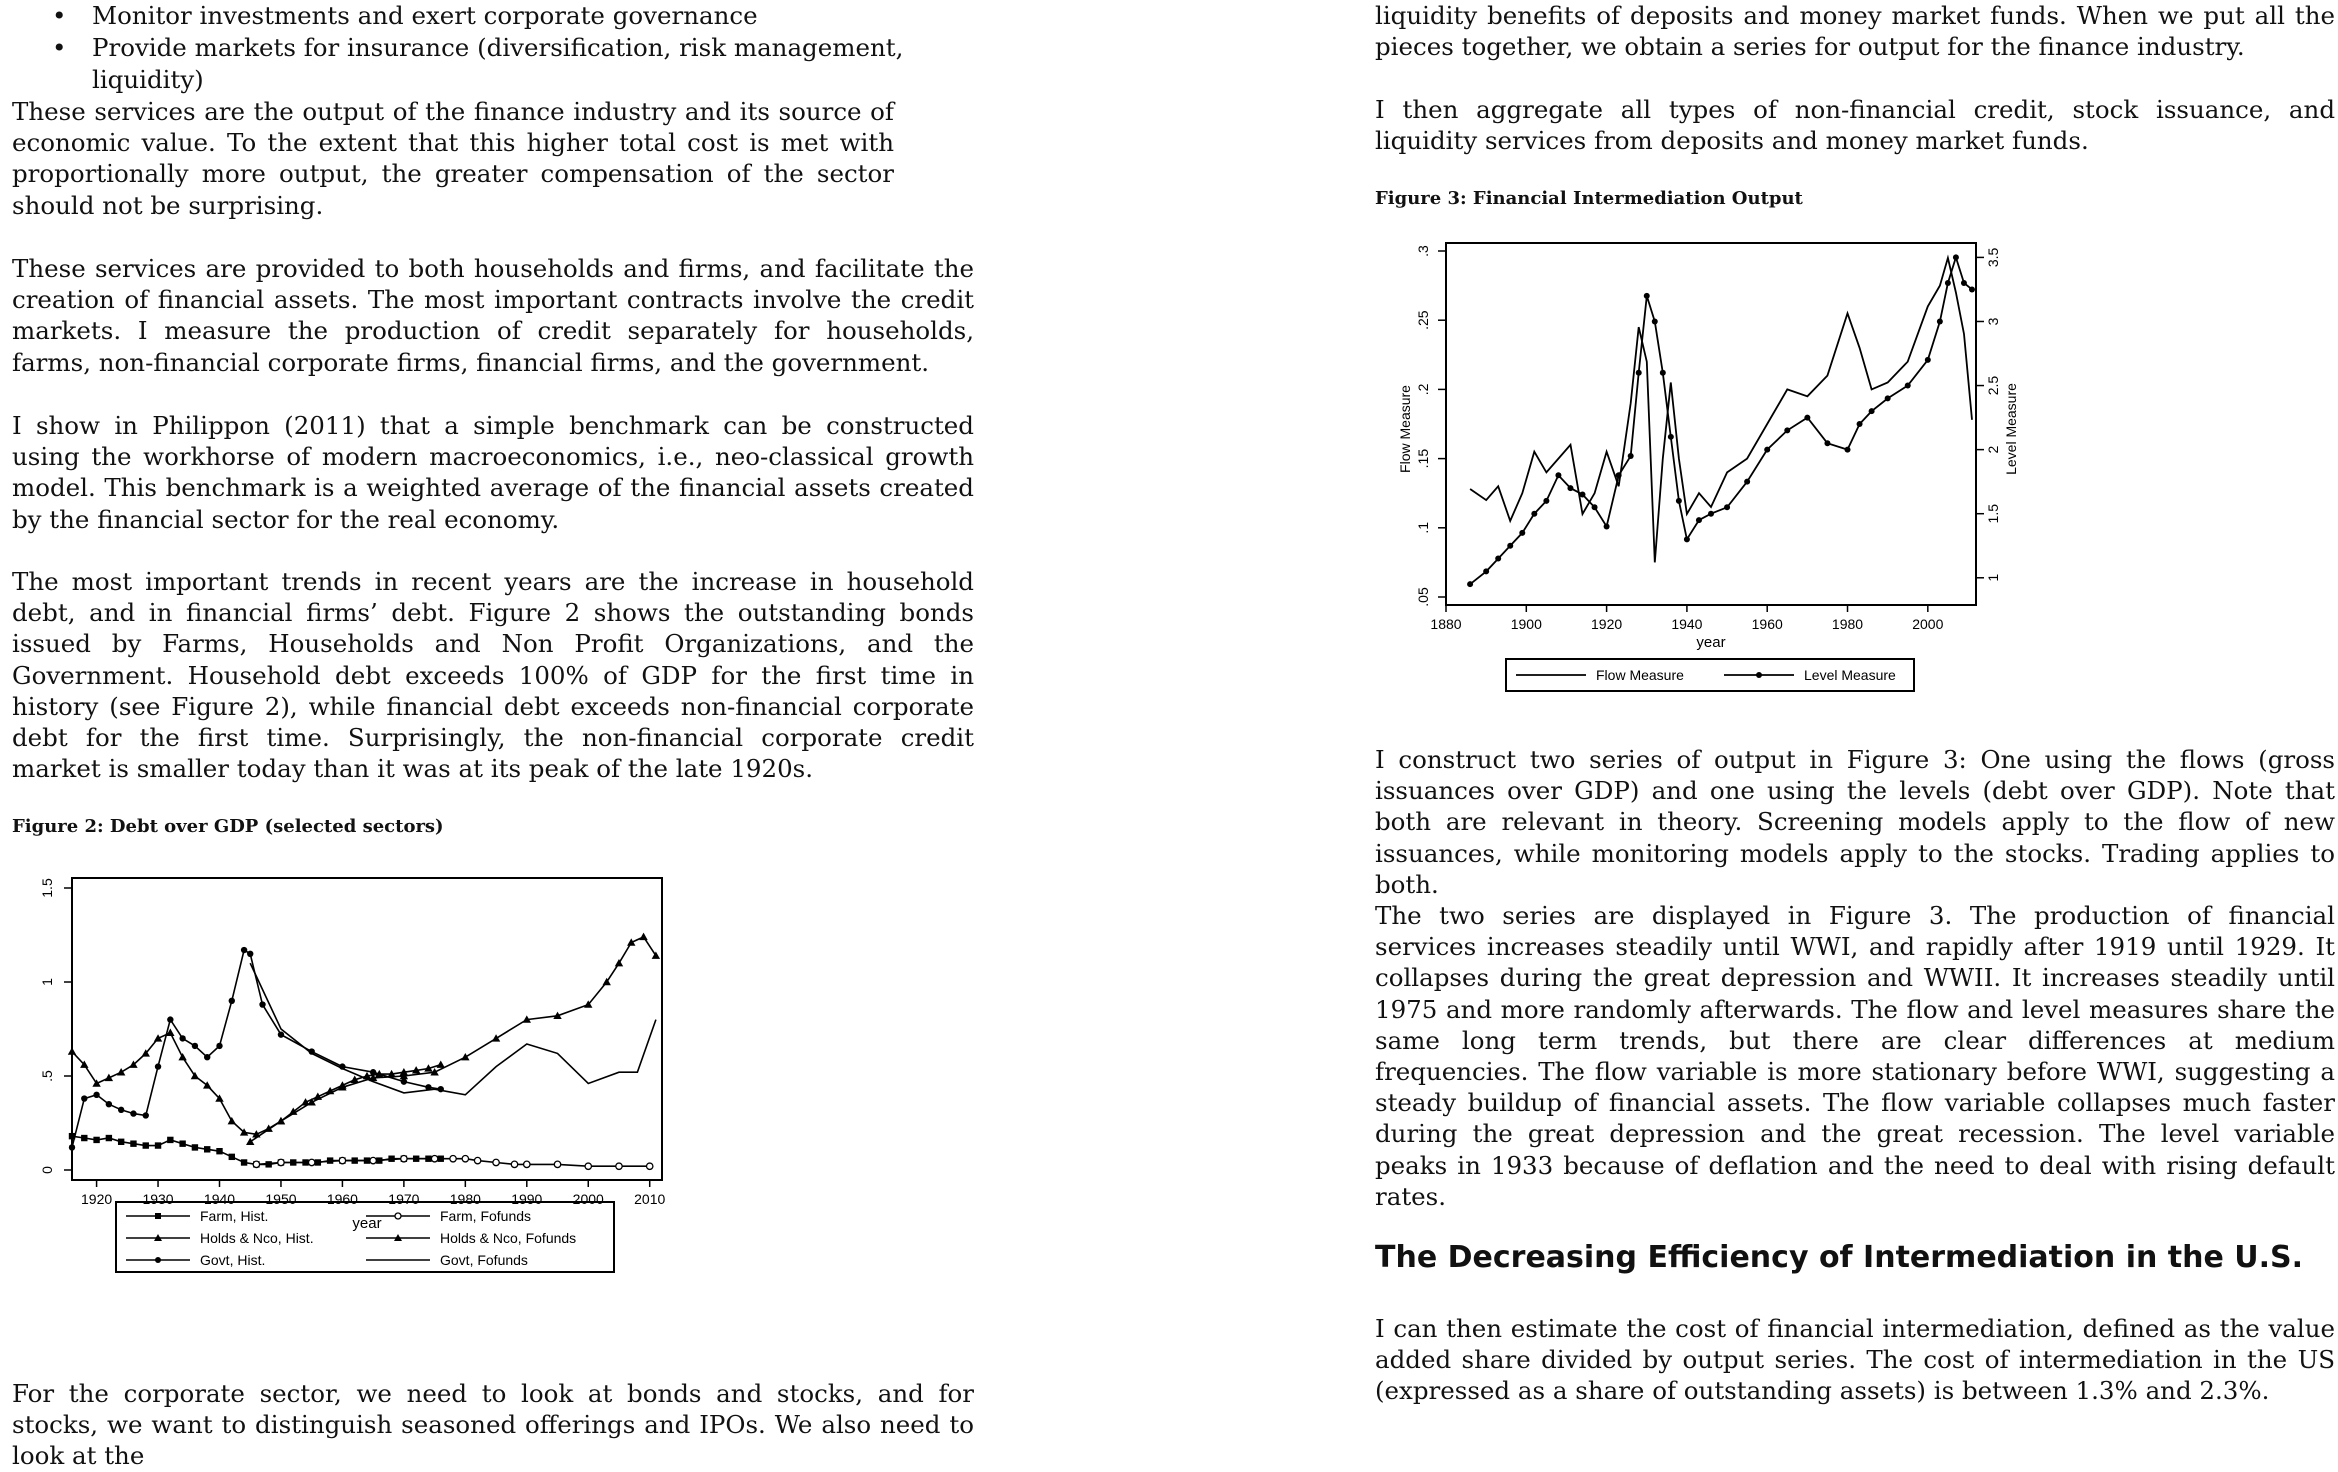 Image resolution: width=2338 pixels, height=1472 pixels. I want to click on legend-entry: Holds & Nco, Hist., so click(220, 1238).